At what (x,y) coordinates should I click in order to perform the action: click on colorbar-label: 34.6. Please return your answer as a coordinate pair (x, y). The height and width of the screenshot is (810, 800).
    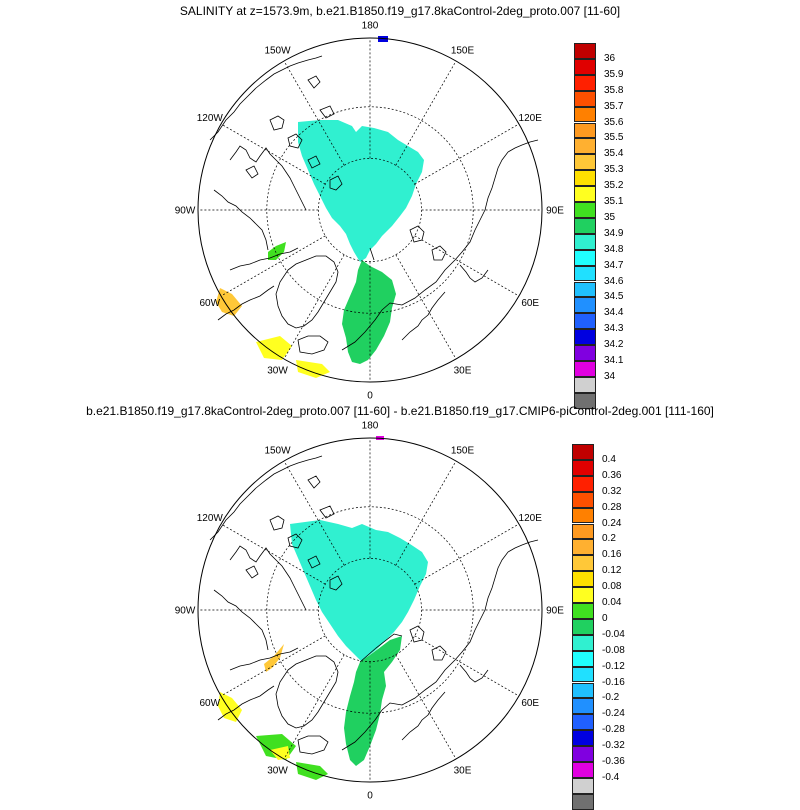
    Looking at the image, I should click on (614, 281).